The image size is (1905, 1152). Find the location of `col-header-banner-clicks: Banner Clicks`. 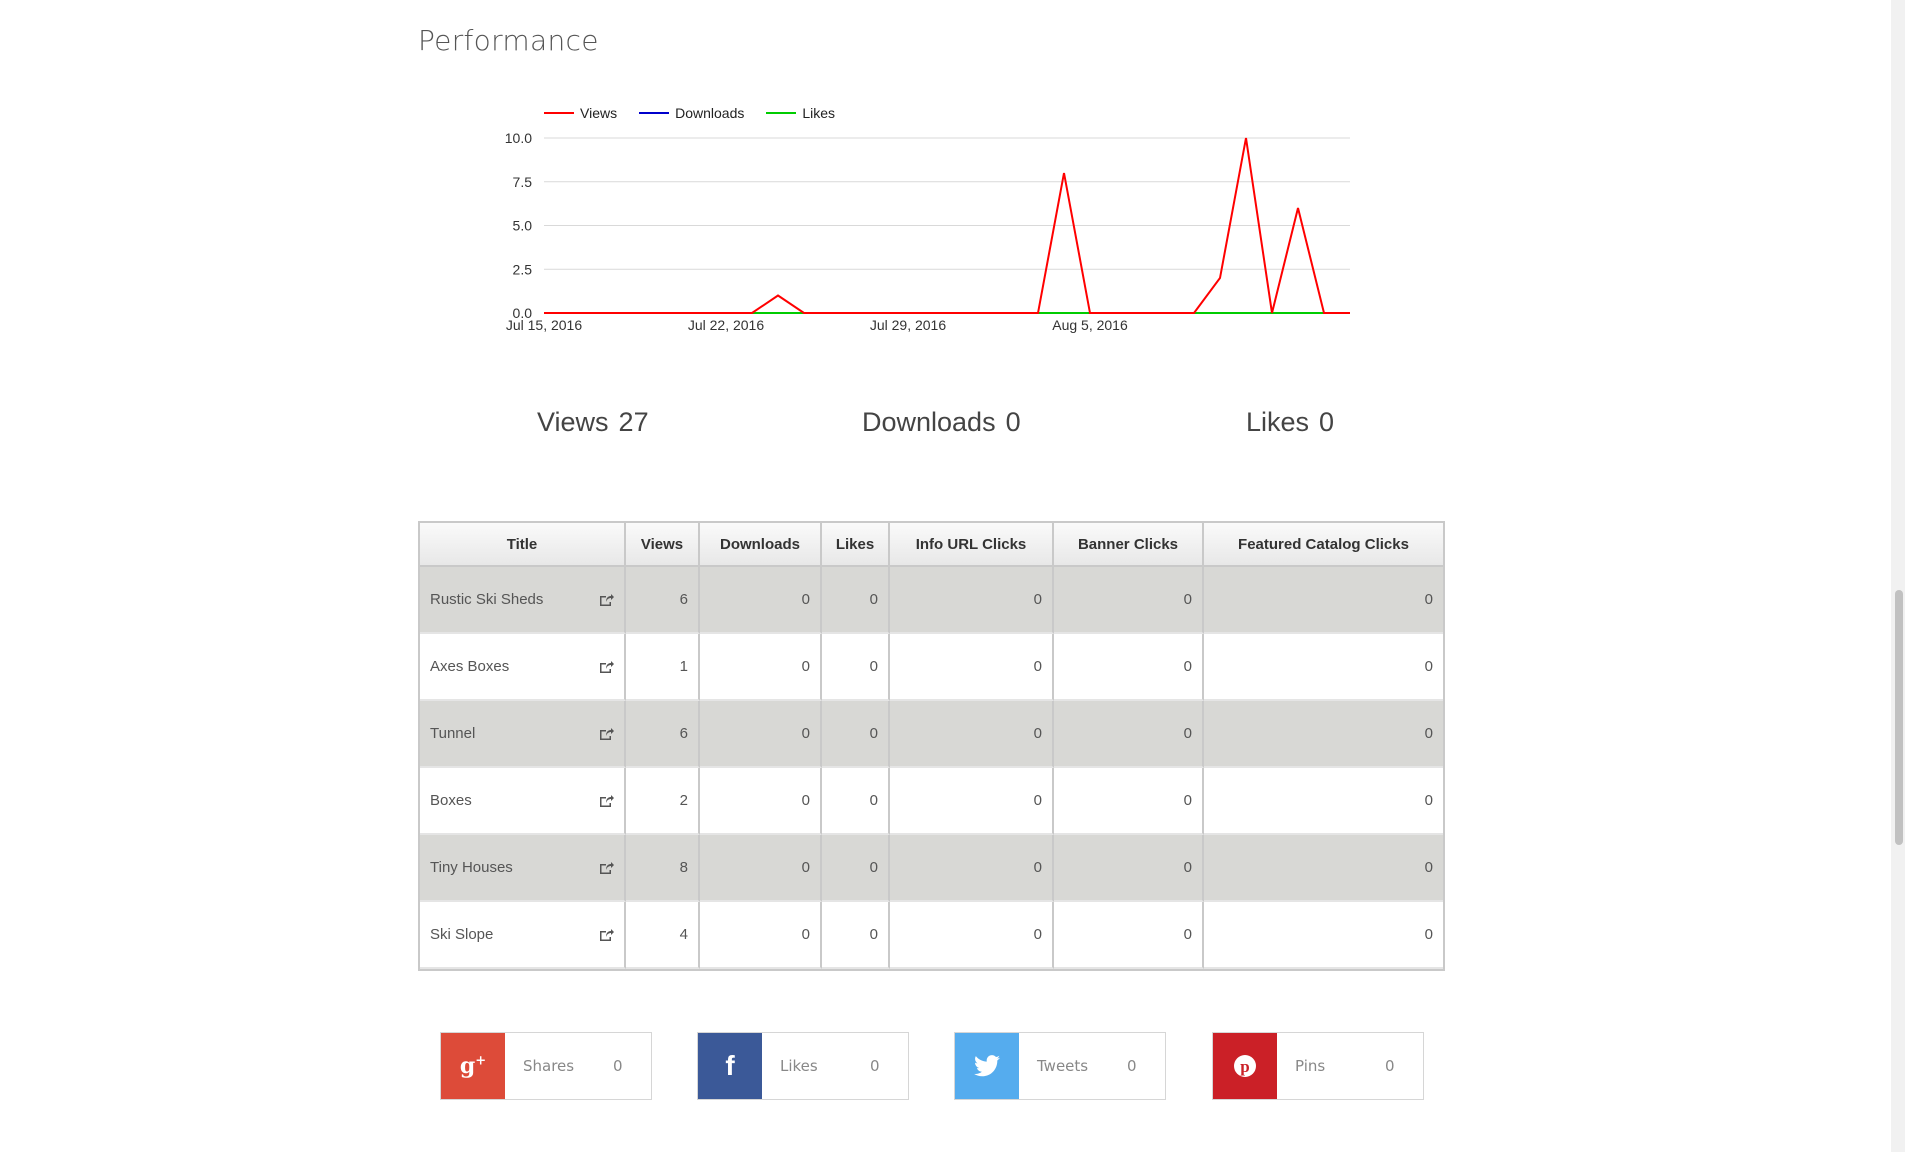

col-header-banner-clicks: Banner Clicks is located at coordinates (1129, 545).